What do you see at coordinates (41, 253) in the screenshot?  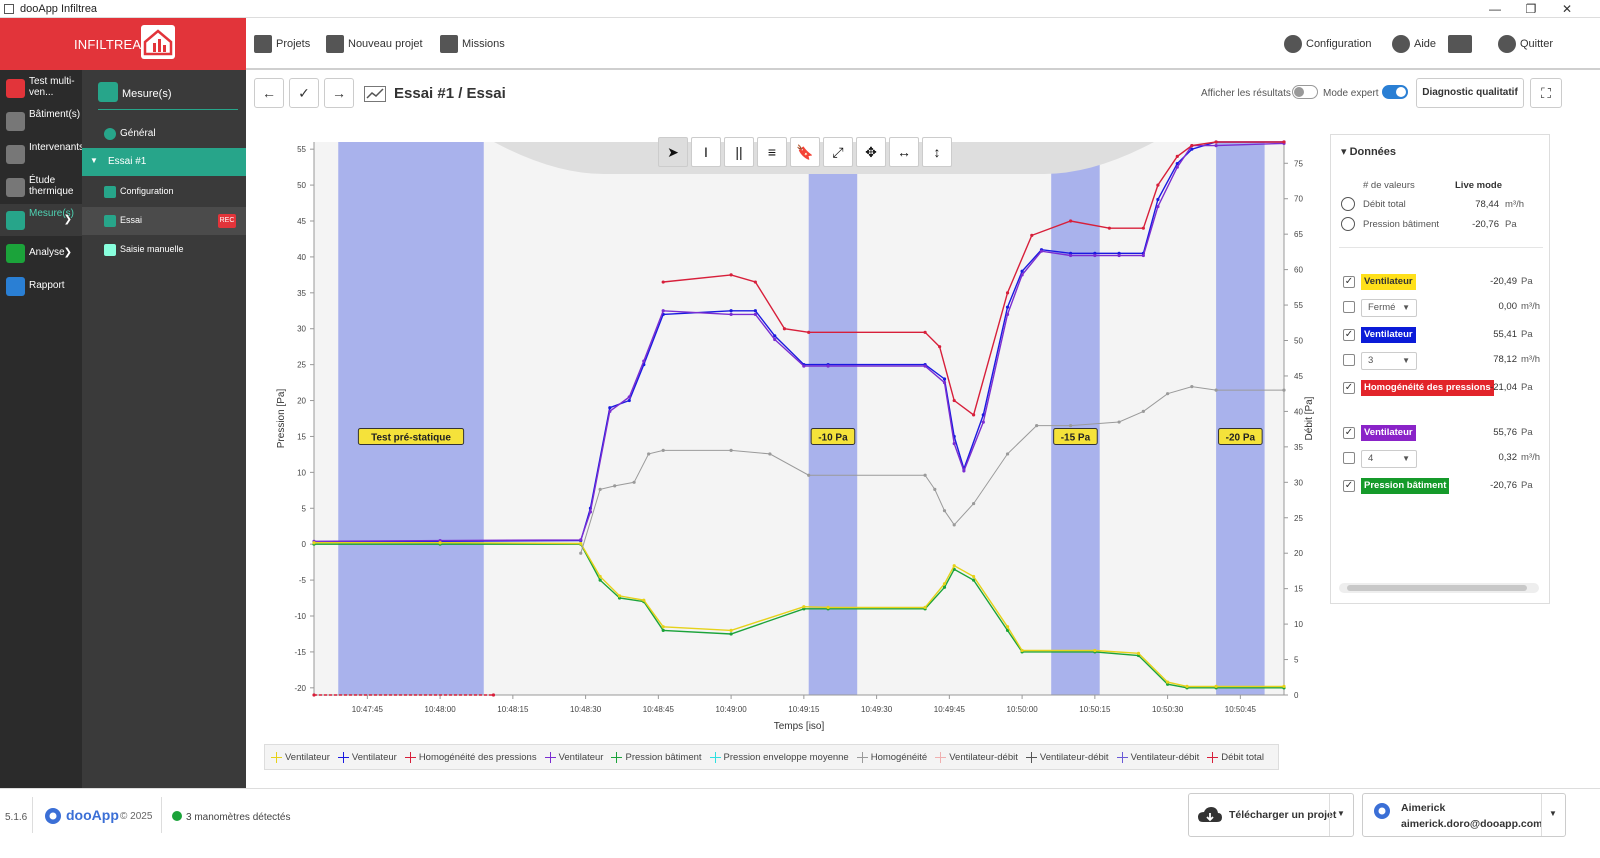 I see `sidebar-item-analyse: Analyse ❯` at bounding box center [41, 253].